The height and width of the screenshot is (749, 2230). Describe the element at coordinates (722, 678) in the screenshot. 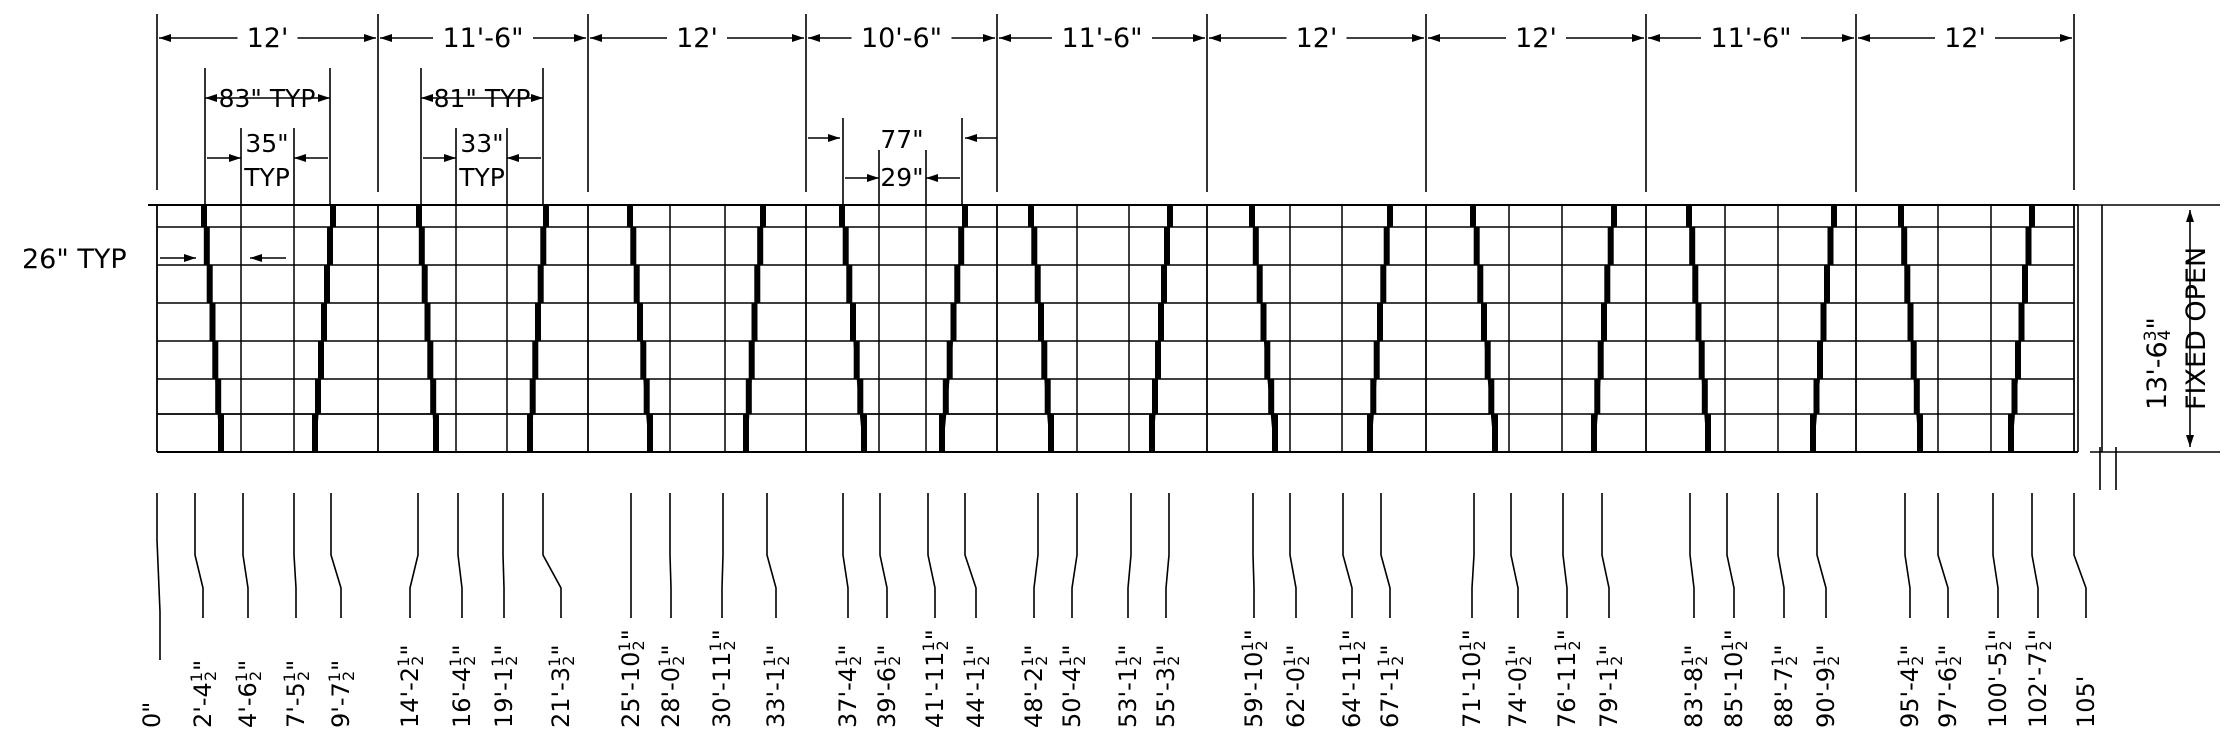

I see `station-label: 30'-1112"` at that location.